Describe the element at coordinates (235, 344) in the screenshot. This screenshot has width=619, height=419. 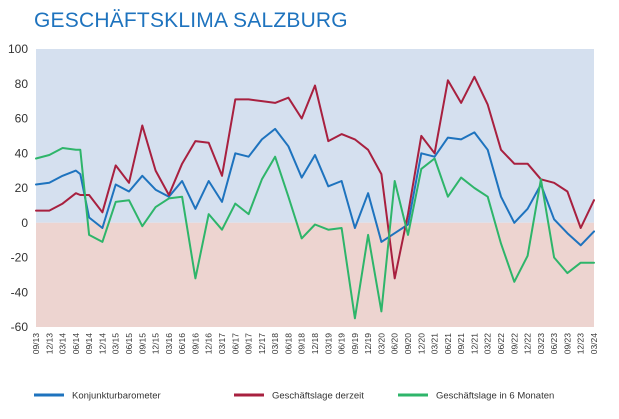
I see `x-tick-label: 06/17` at that location.